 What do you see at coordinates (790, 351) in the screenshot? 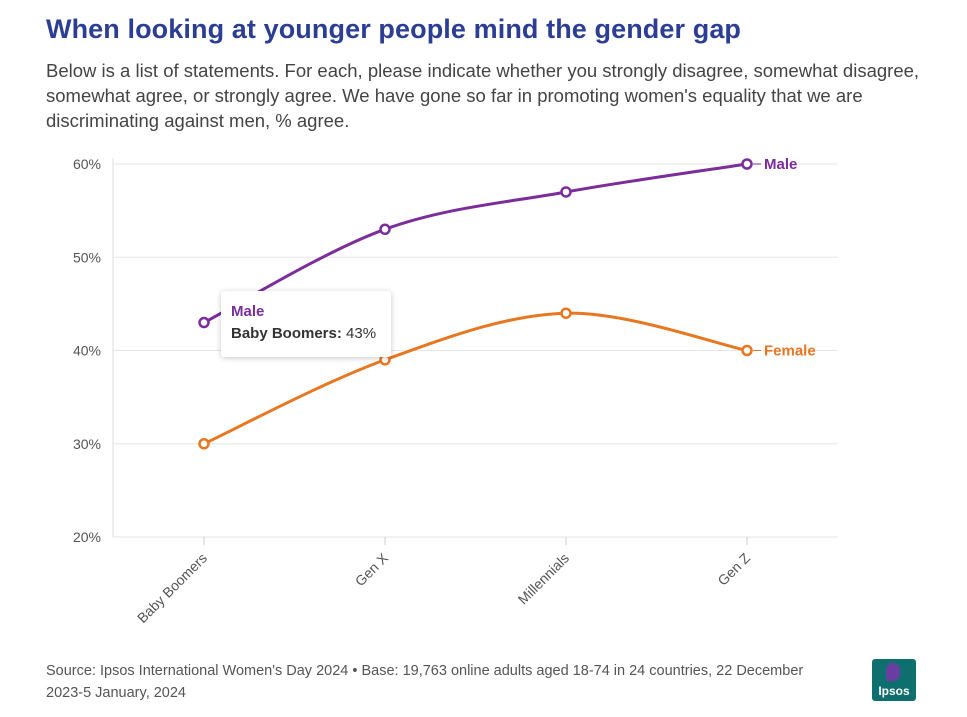
I see `series-label-female: Female` at bounding box center [790, 351].